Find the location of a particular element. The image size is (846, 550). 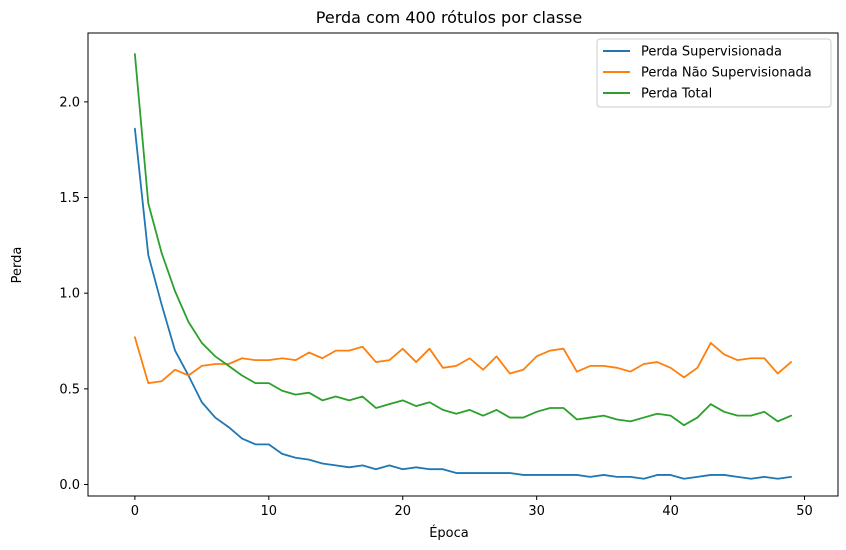

x-tick-label: 0 is located at coordinates (135, 511).